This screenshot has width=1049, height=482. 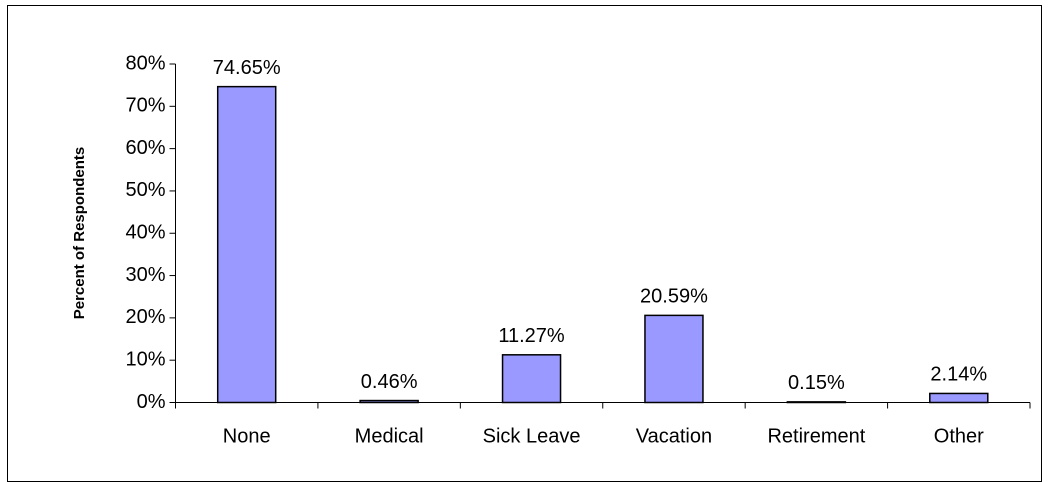 What do you see at coordinates (145, 233) in the screenshot?
I see `y-tick-label: 40%` at bounding box center [145, 233].